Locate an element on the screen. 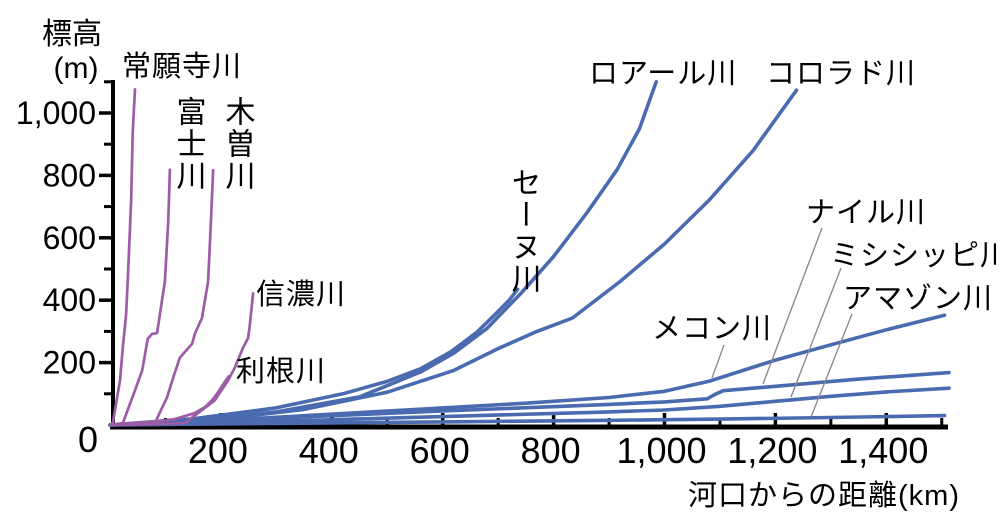 The width and height of the screenshot is (1000, 516). leader-line-mekong is located at coordinates (718, 361).